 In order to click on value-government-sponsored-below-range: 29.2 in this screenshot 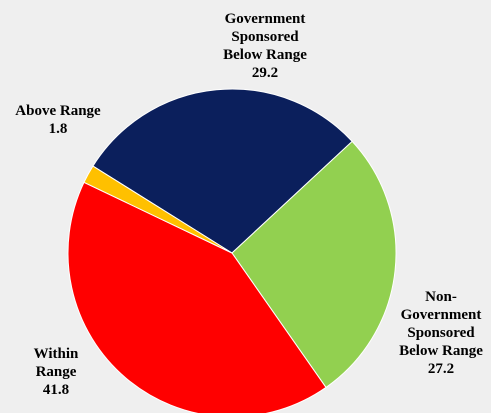, I will do `click(265, 73)`.